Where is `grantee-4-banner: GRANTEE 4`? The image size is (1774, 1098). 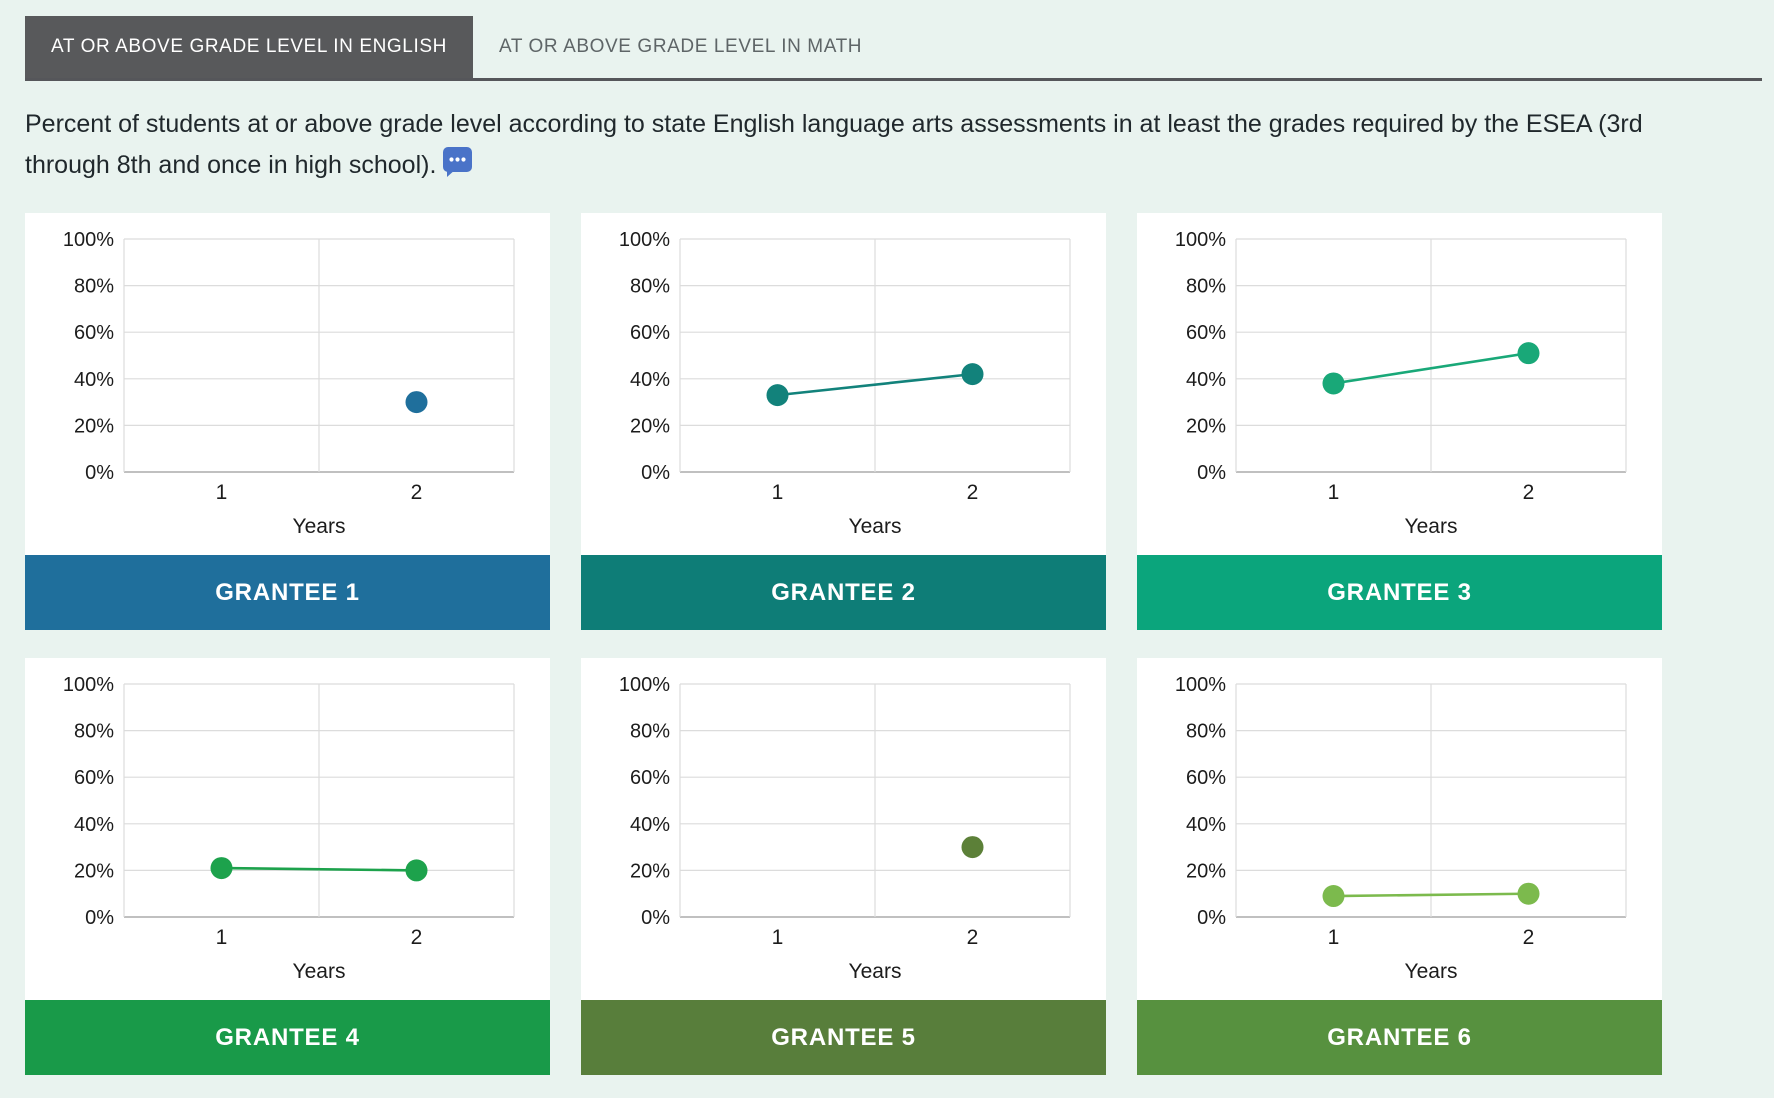
grantee-4-banner: GRANTEE 4 is located at coordinates (287, 1037).